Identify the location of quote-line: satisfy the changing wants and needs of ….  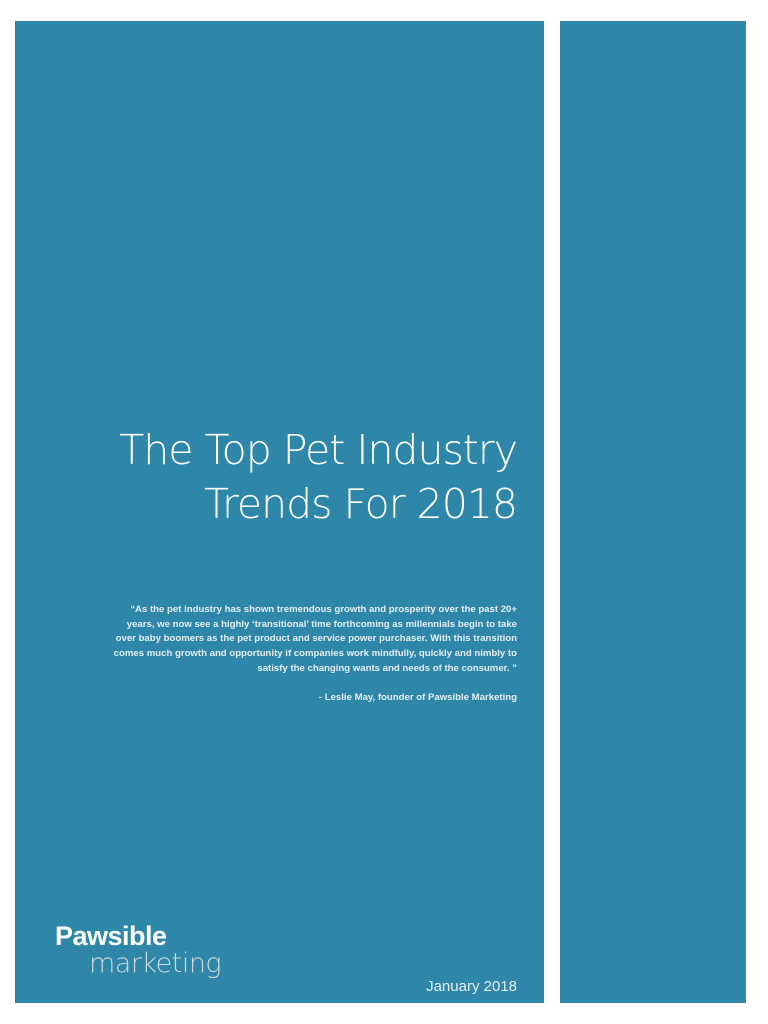
(387, 668).